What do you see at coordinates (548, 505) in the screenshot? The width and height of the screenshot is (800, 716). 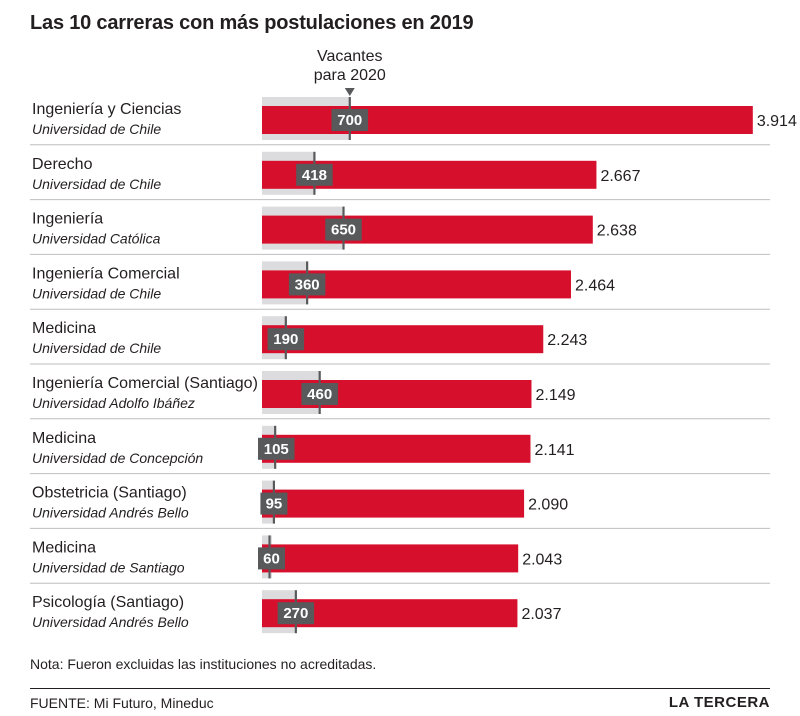 I see `applications-value-label: 2.090` at bounding box center [548, 505].